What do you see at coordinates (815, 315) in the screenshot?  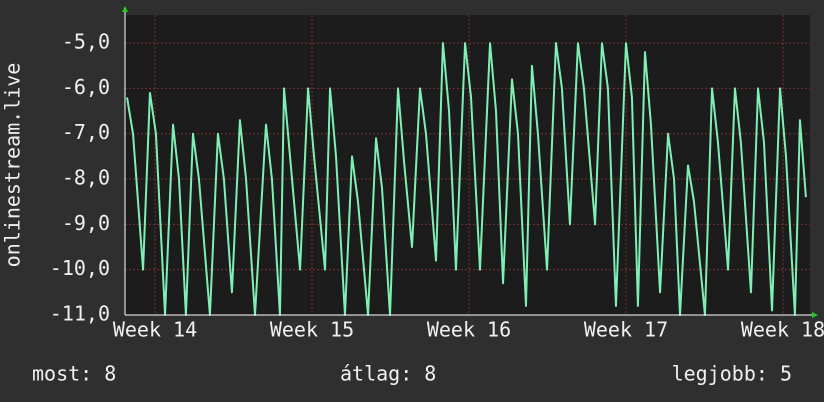 I see `x-arrow` at bounding box center [815, 315].